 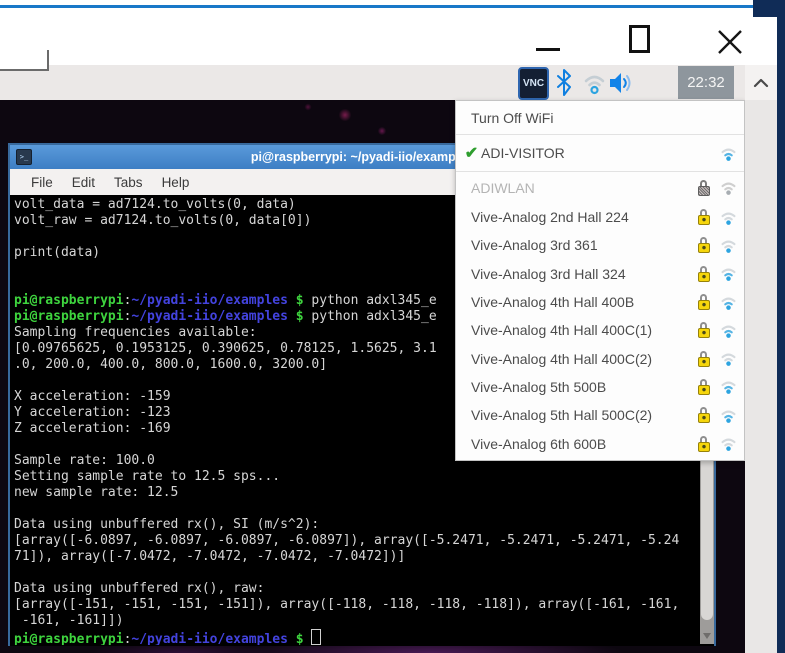 I want to click on terminal-text: Z acceleration: -169, so click(x=92, y=428).